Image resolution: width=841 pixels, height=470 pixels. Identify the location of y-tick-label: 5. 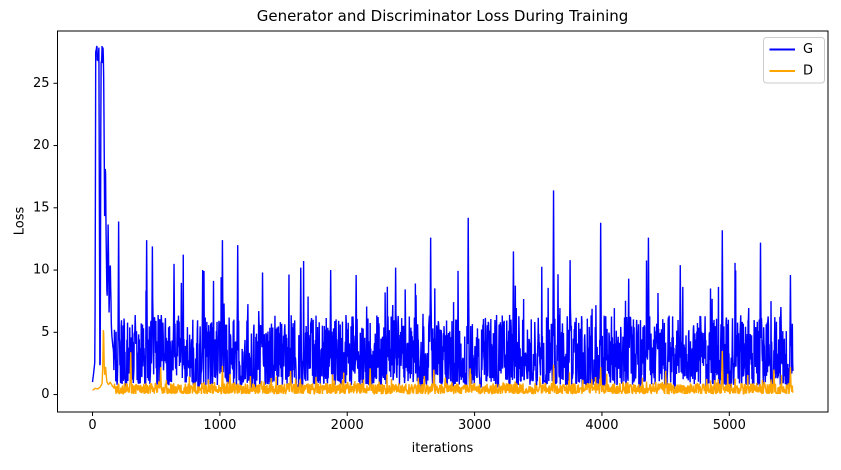
(45, 332).